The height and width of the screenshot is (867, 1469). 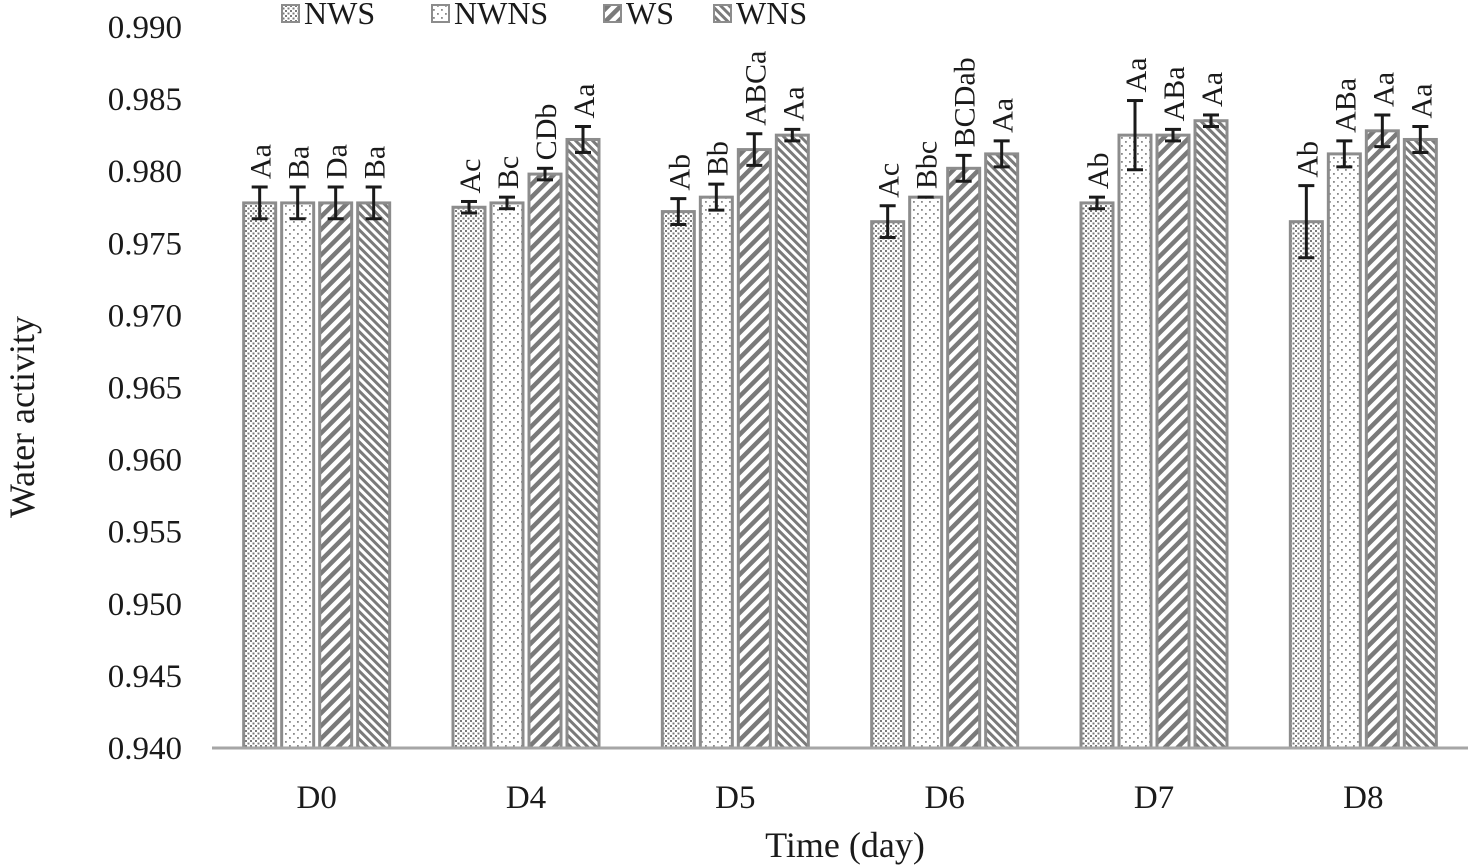 What do you see at coordinates (840, 781) in the screenshot?
I see `x-axis: D0 D4 D5 D6 D7 D8` at bounding box center [840, 781].